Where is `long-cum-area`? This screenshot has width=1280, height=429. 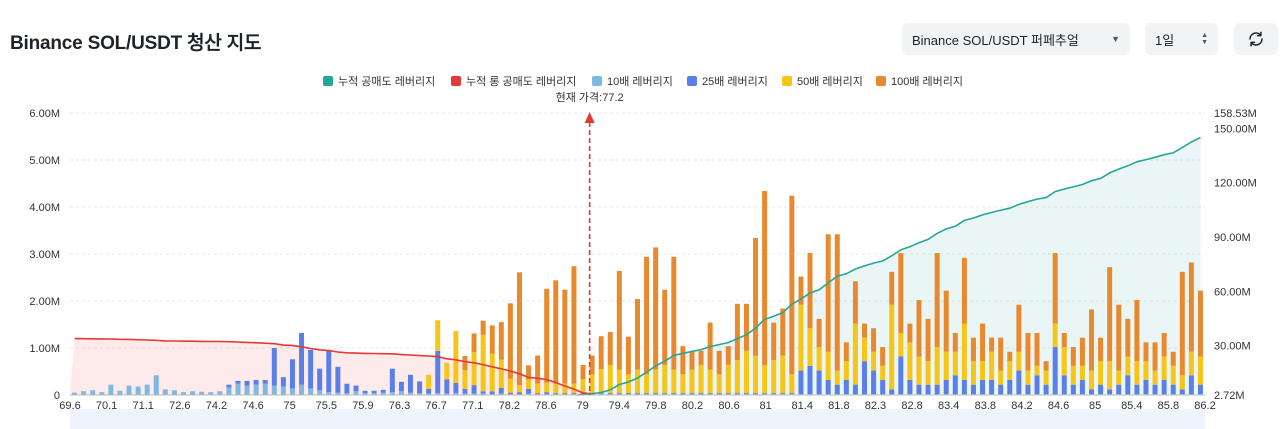
long-cum-area is located at coordinates (331, 366).